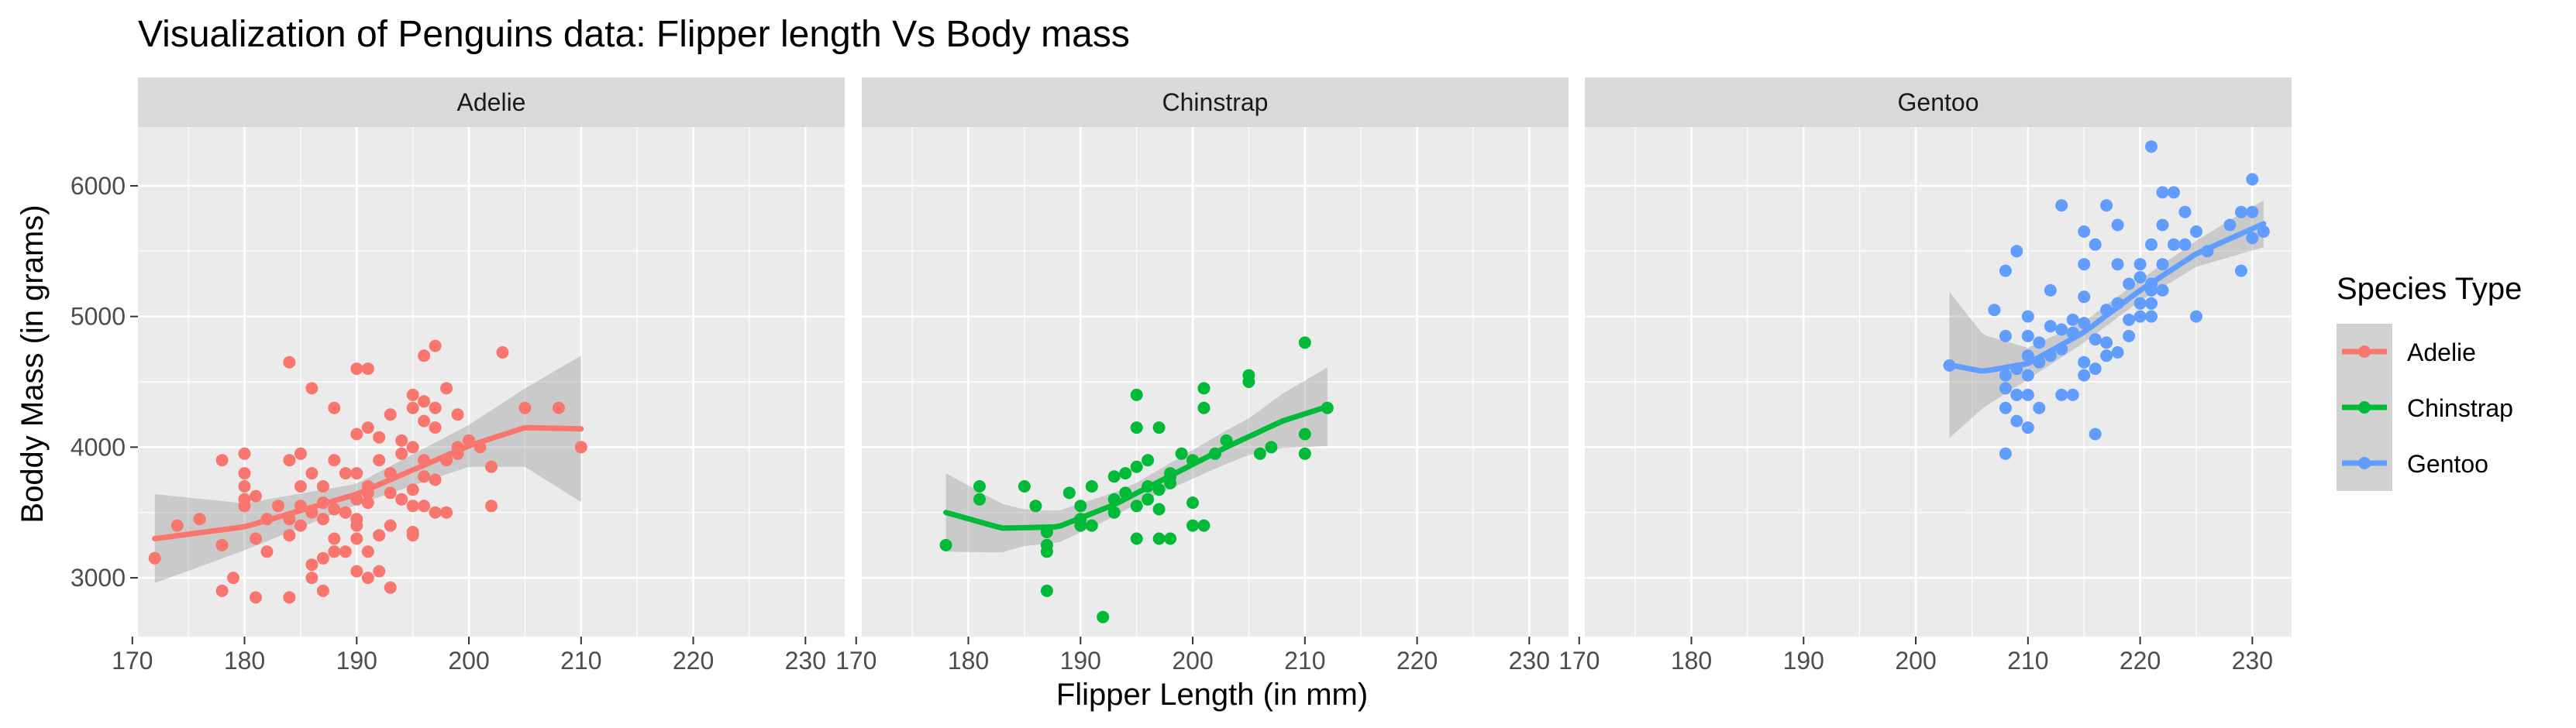 The image size is (2576, 728). Describe the element at coordinates (2441, 352) in the screenshot. I see `legend-label: Adelie` at that location.